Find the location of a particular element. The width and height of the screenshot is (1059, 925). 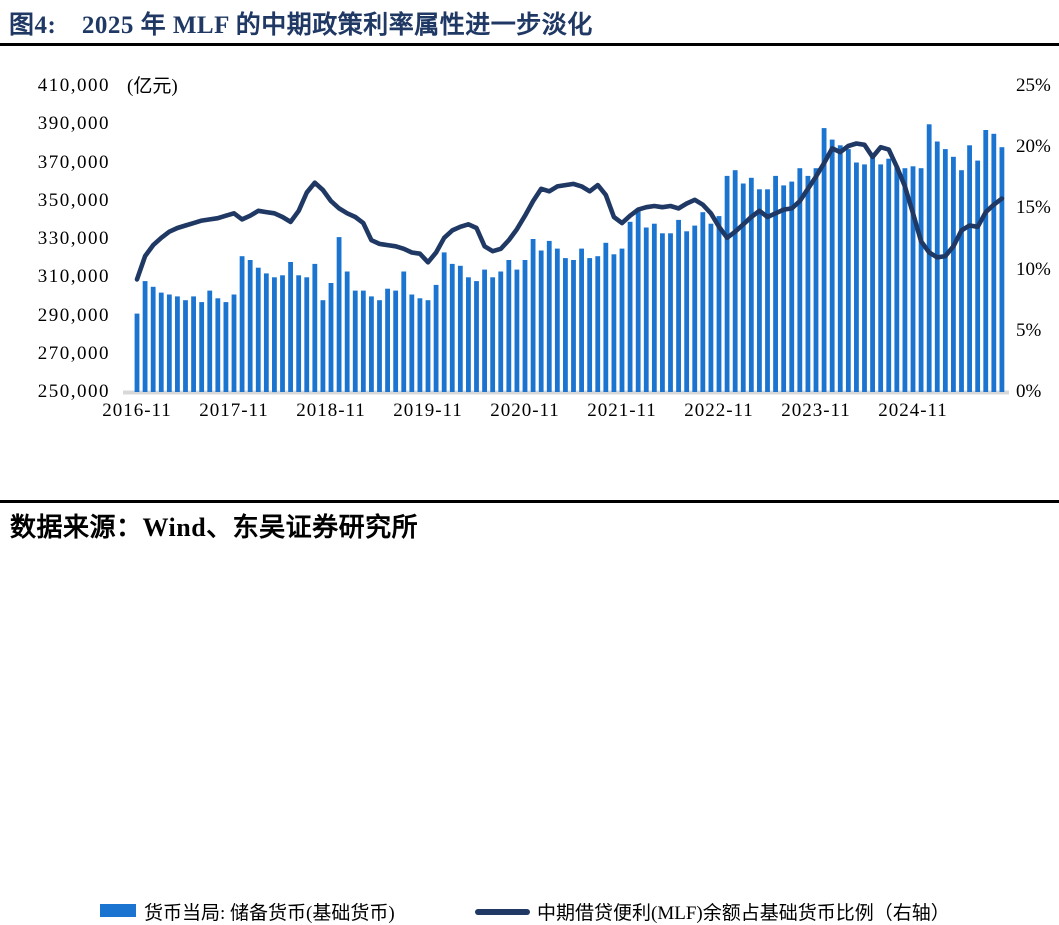

right-axis-tick: 0% is located at coordinates (1029, 391).